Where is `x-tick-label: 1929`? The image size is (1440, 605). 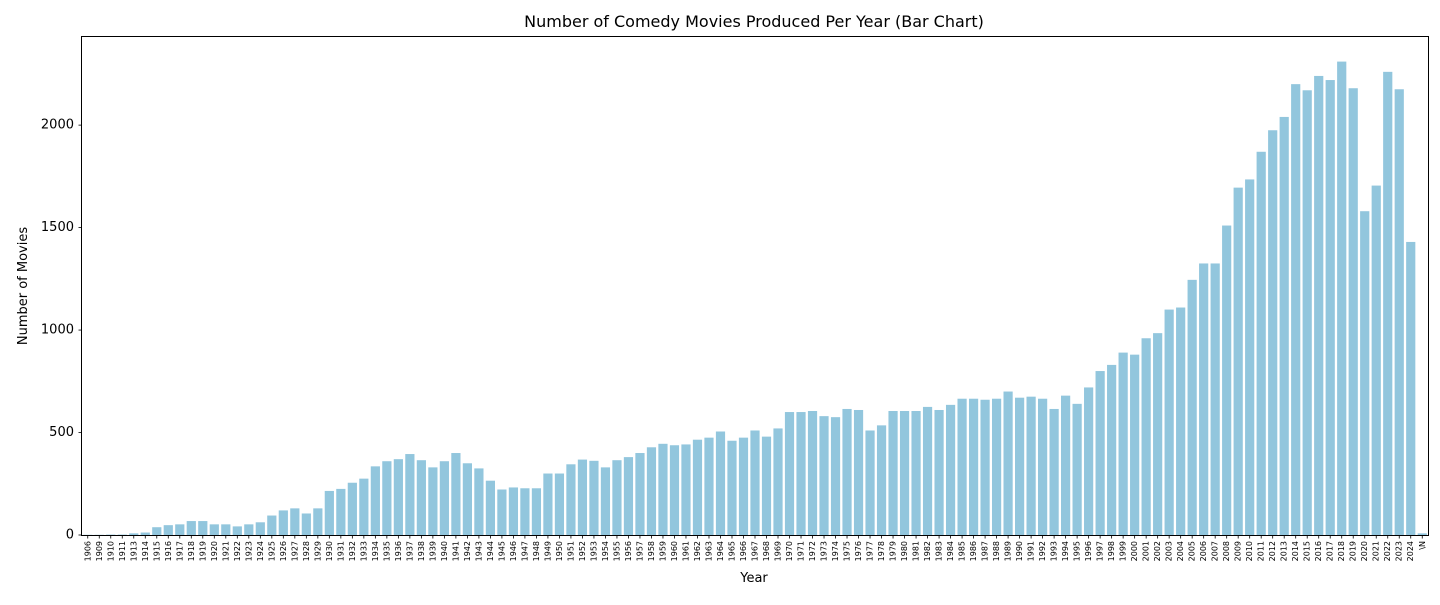 x-tick-label: 1929 is located at coordinates (317, 551).